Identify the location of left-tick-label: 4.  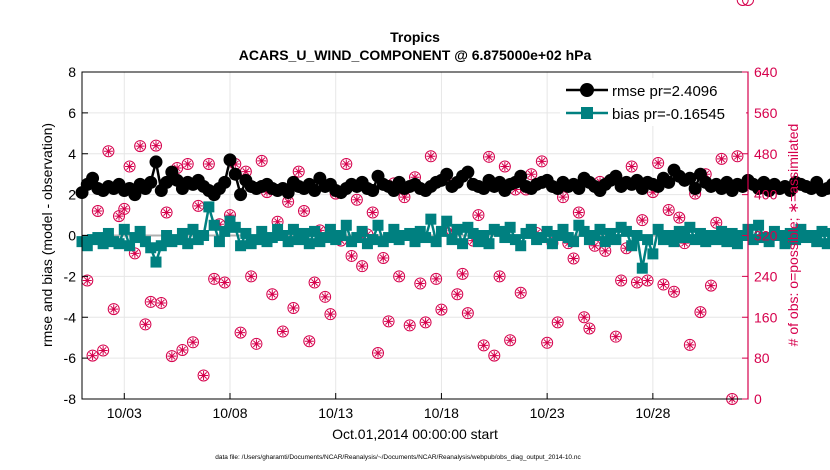
(72, 154).